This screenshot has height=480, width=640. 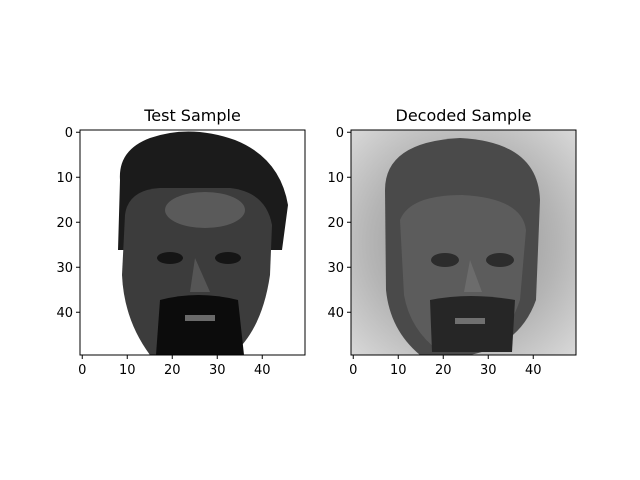 What do you see at coordinates (69, 133) in the screenshot?
I see `test-sample-ytick-label: 0` at bounding box center [69, 133].